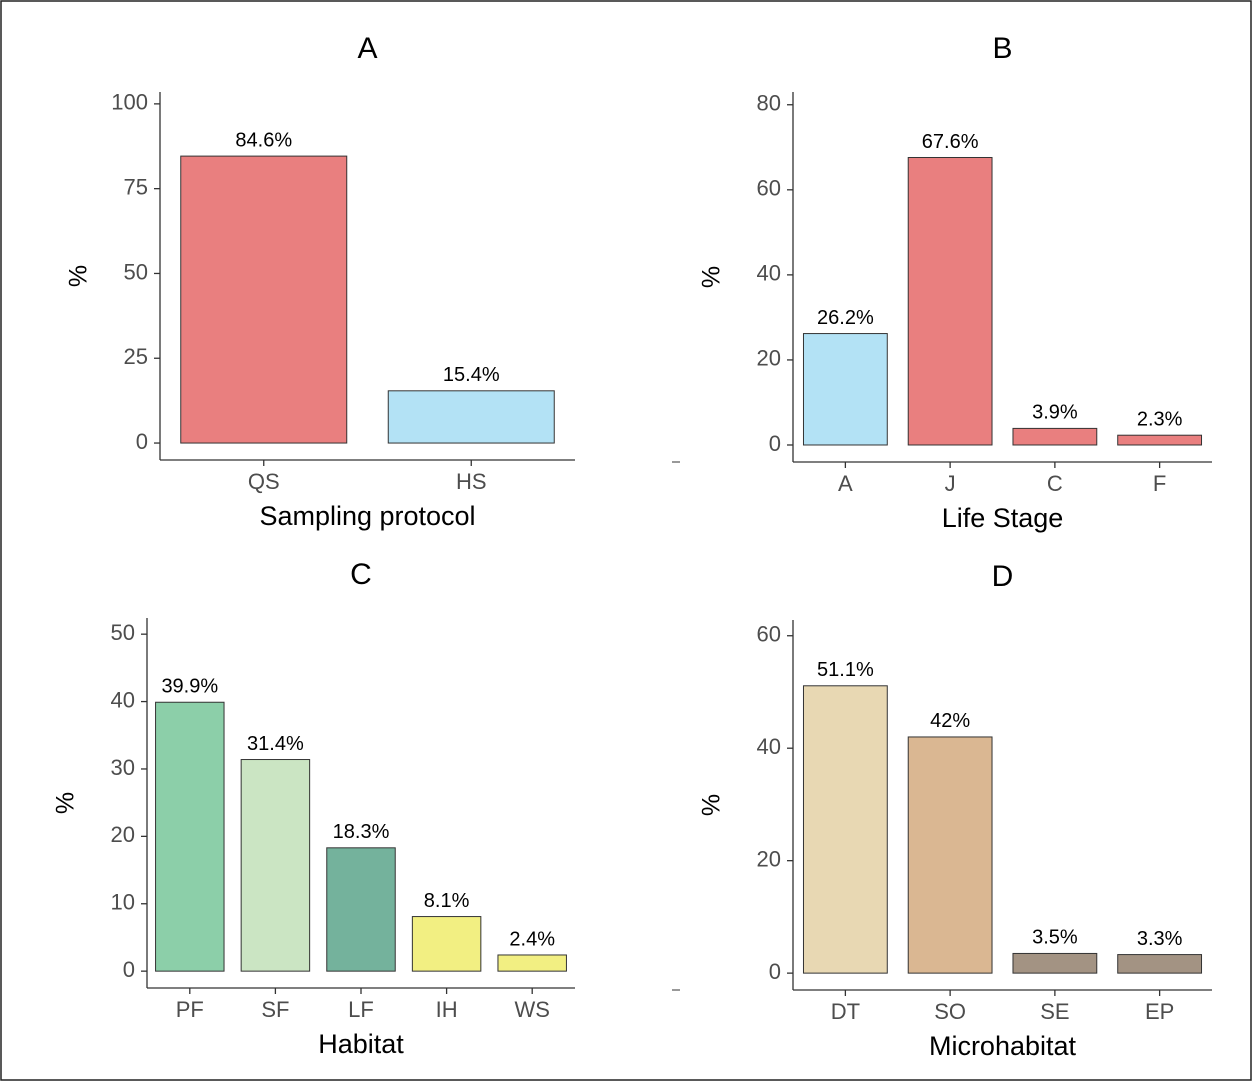 This screenshot has width=1252, height=1086. Describe the element at coordinates (275, 1009) in the screenshot. I see `x-tick-label: SF` at that location.